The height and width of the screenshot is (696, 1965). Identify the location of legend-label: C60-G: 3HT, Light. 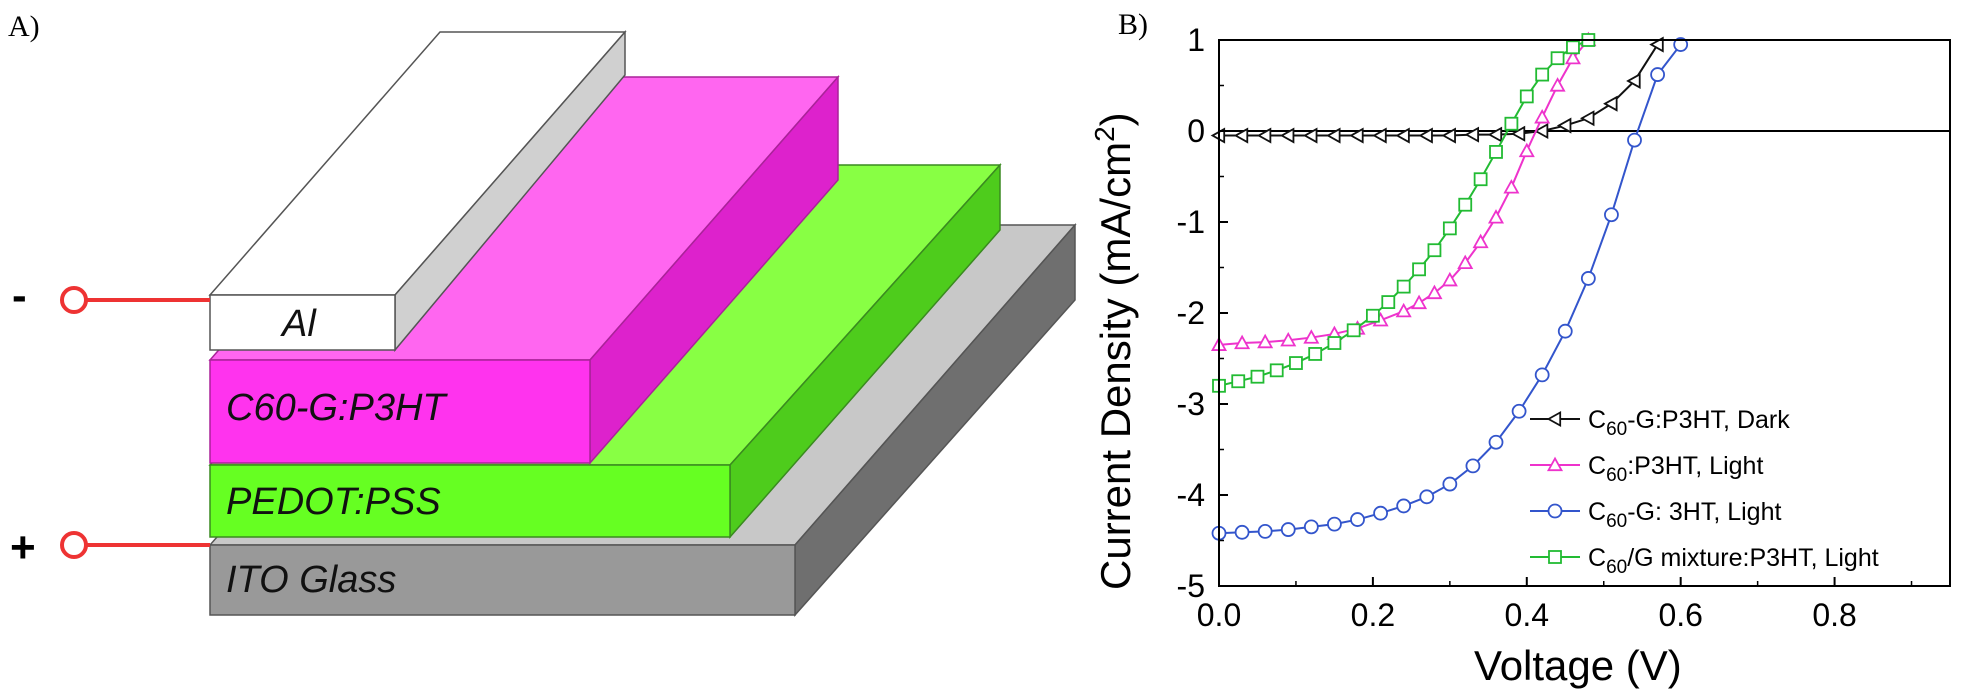
(1684, 515).